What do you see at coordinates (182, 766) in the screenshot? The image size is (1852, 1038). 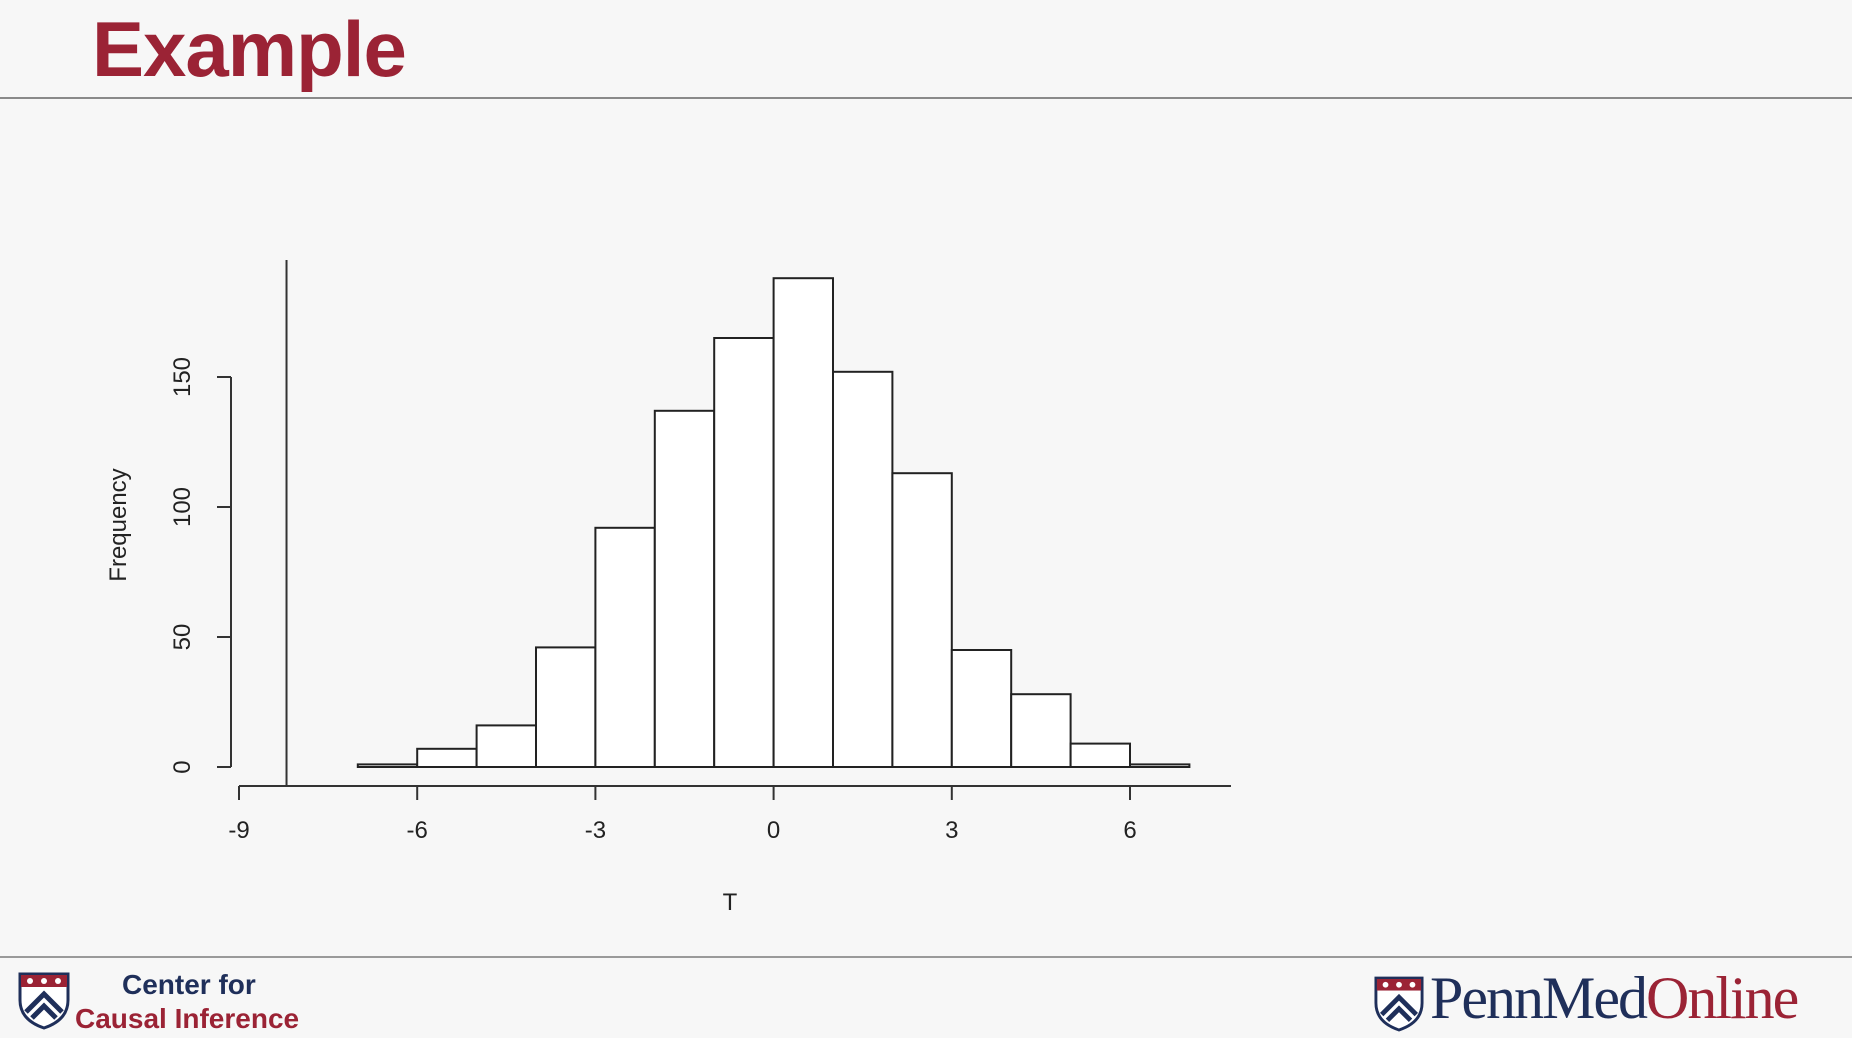 I see `y-tick-label: 0` at bounding box center [182, 766].